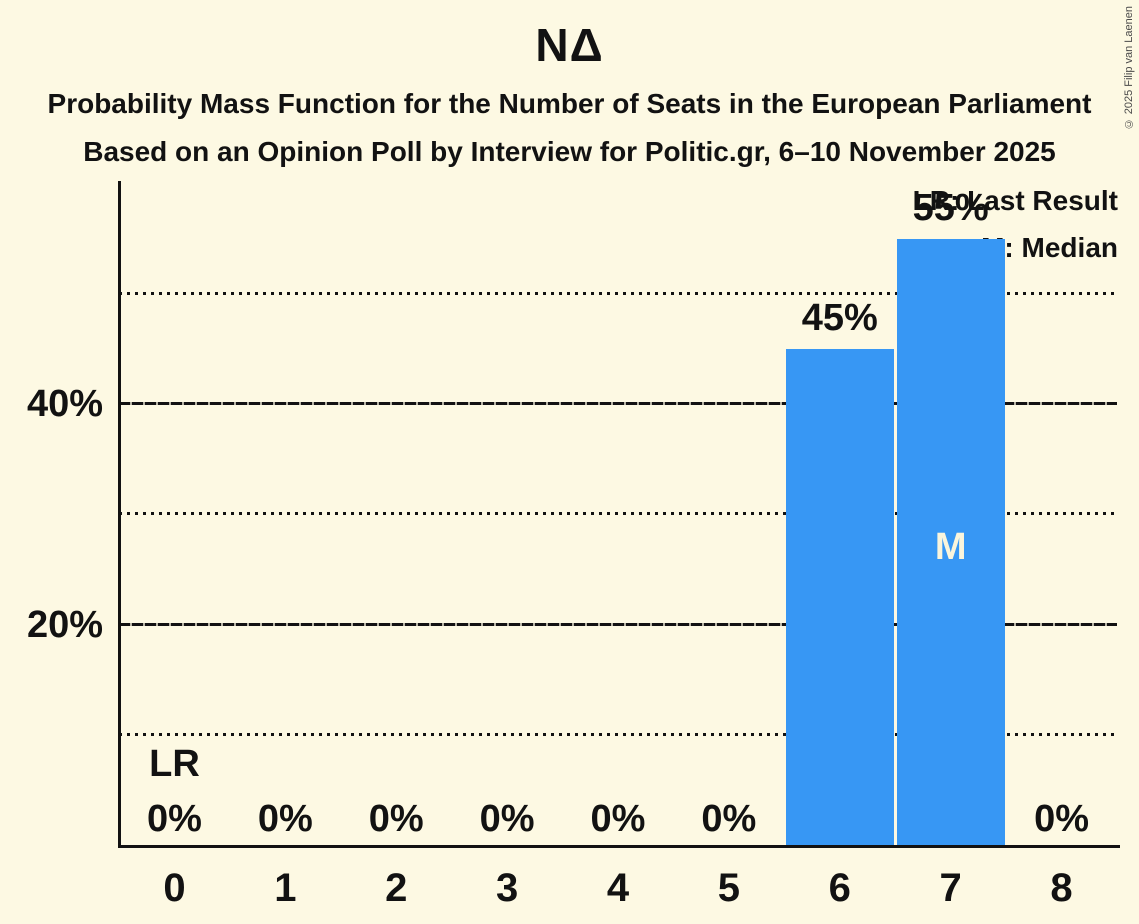 The image size is (1139, 924). Describe the element at coordinates (507, 819) in the screenshot. I see `value-label-seats-3: 0%` at that location.